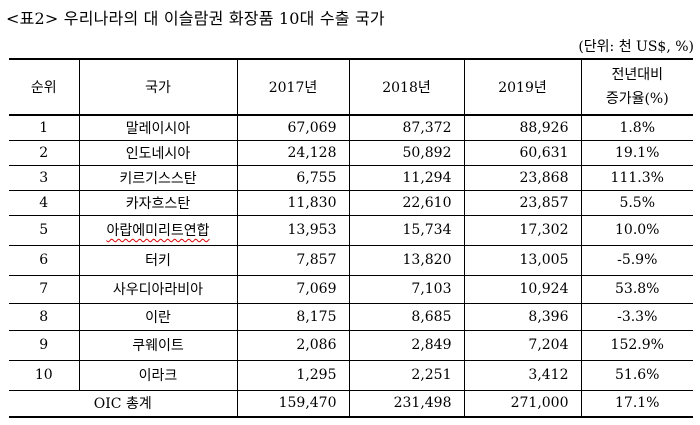  I want to click on rank-cell: 3, so click(44, 177).